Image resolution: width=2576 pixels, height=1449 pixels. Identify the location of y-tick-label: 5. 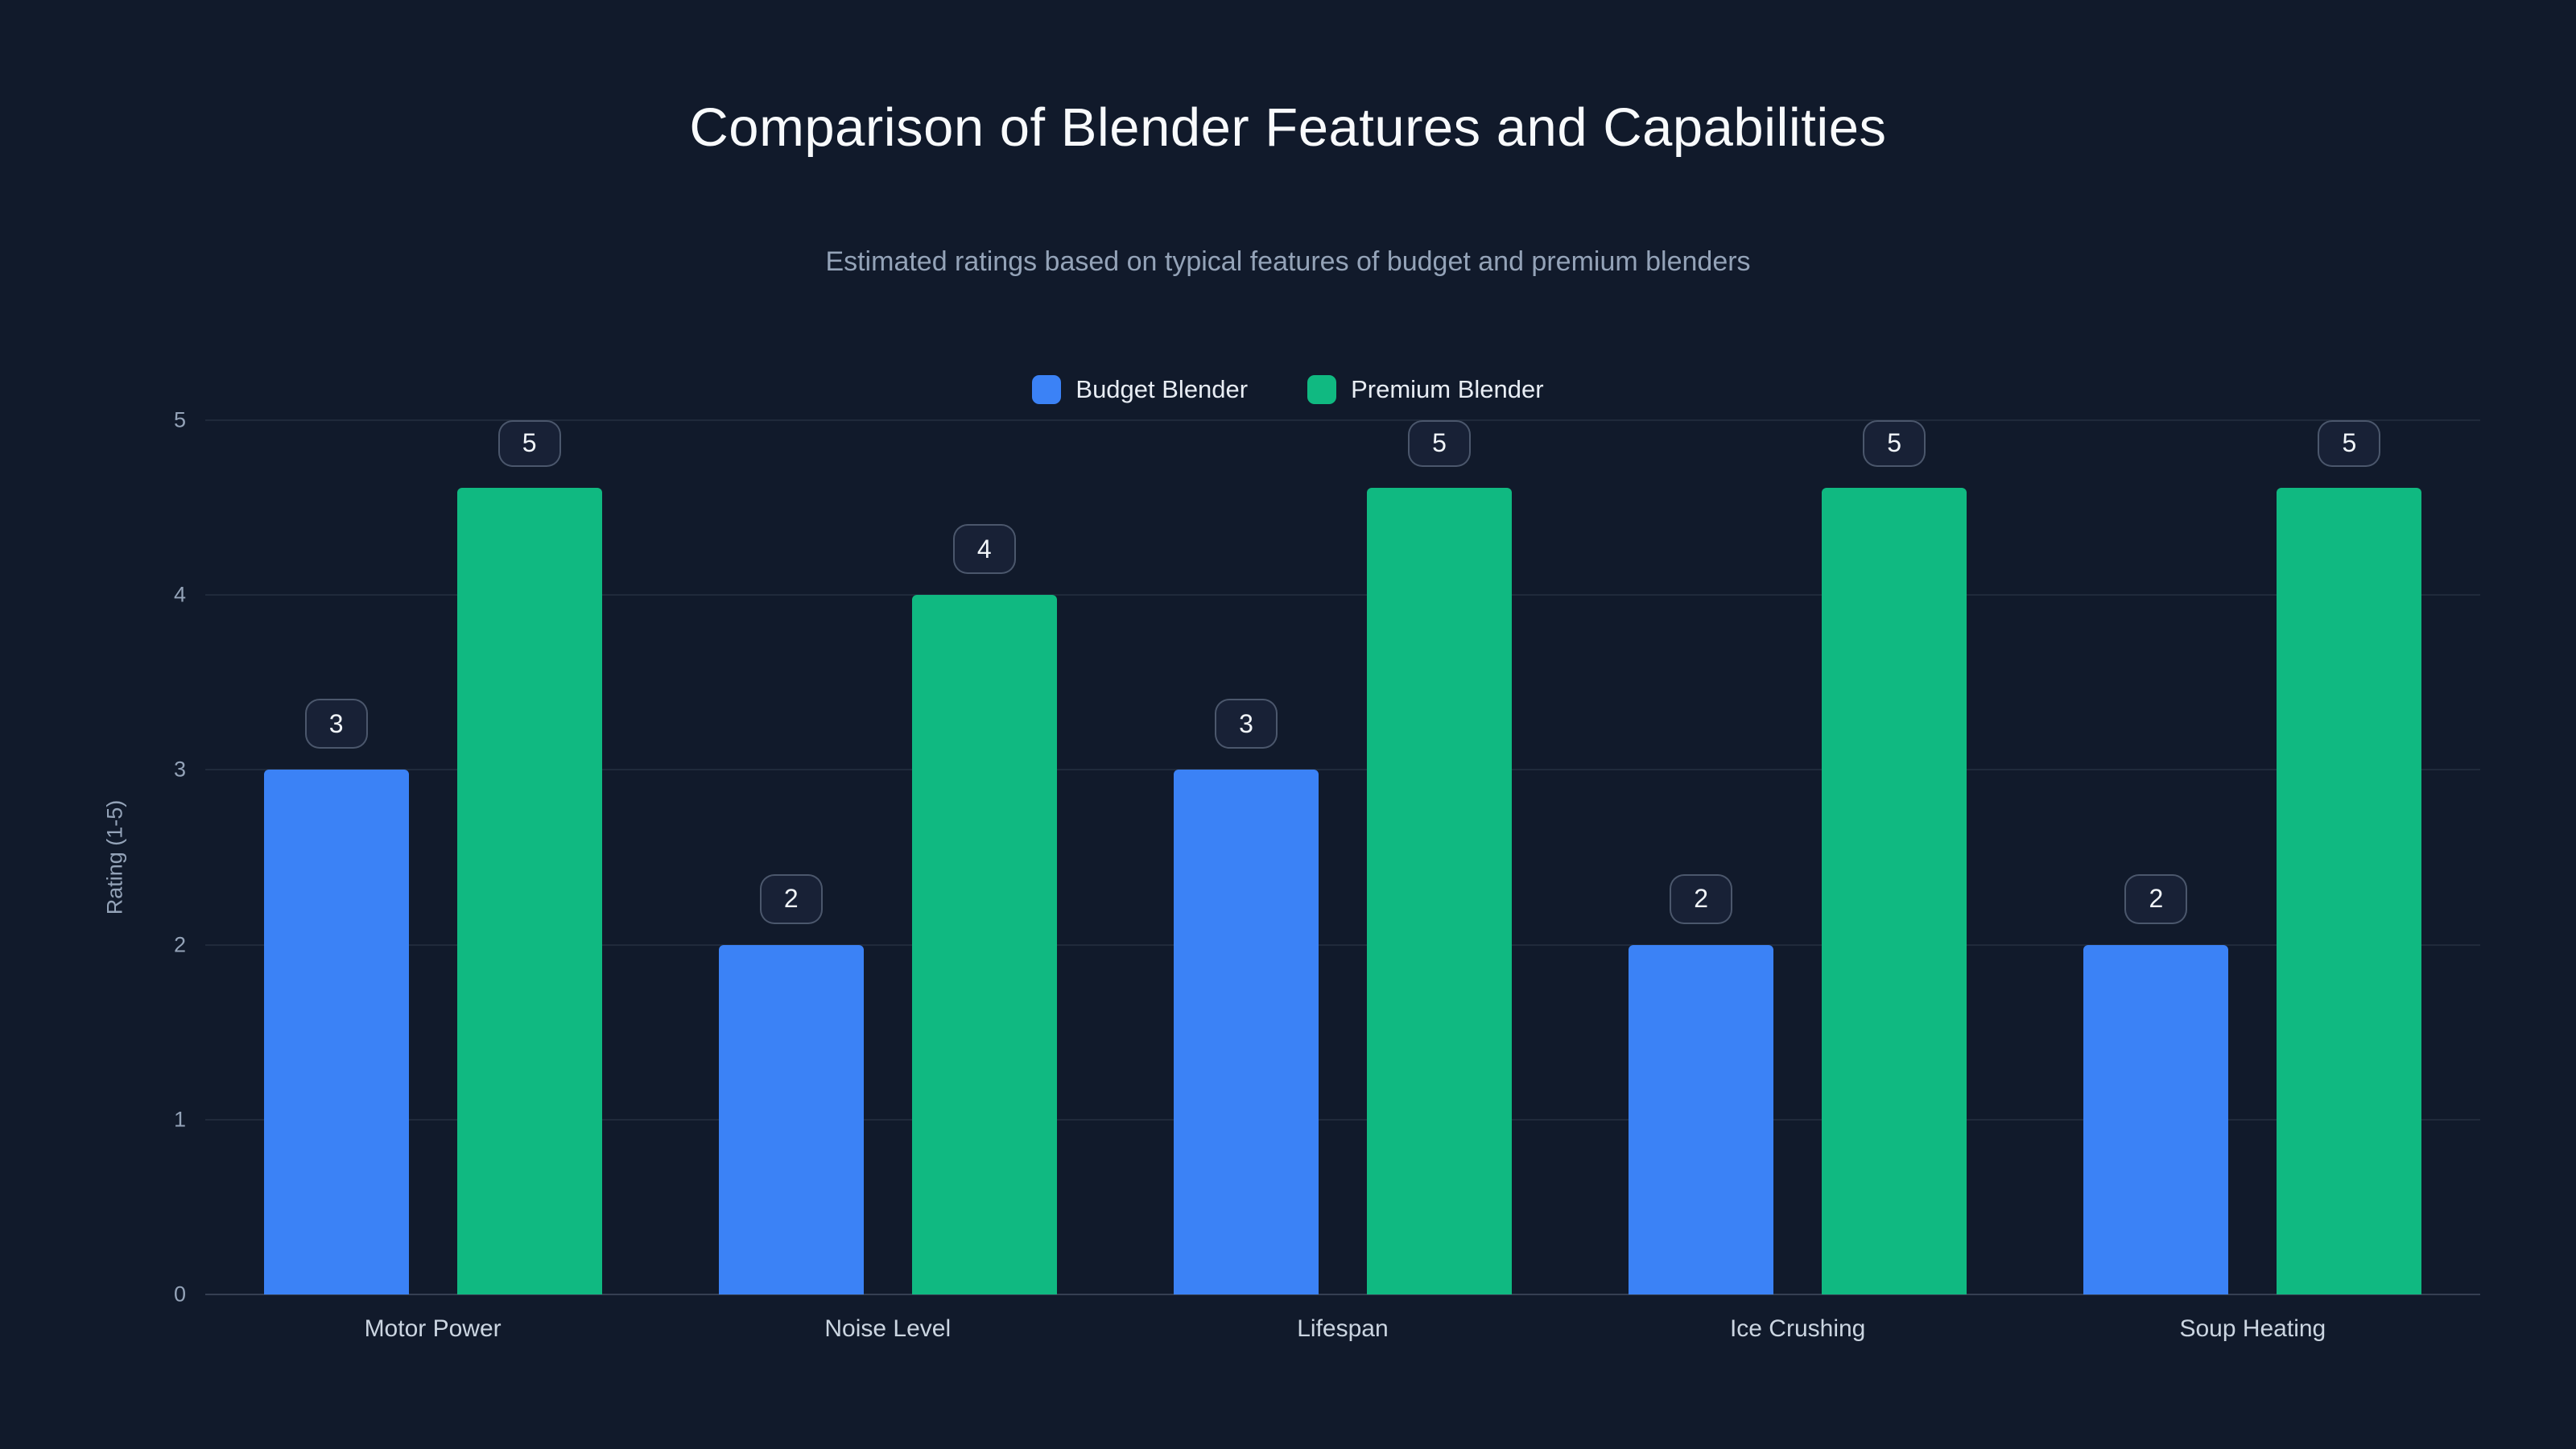
(179, 419).